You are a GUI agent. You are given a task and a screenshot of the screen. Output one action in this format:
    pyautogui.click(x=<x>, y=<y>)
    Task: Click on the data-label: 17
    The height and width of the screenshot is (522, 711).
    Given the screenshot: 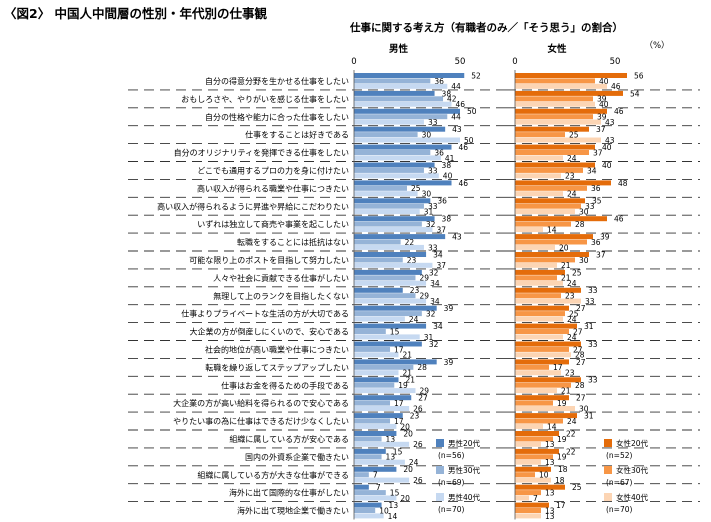 What is the action you would take?
    pyautogui.click(x=558, y=367)
    